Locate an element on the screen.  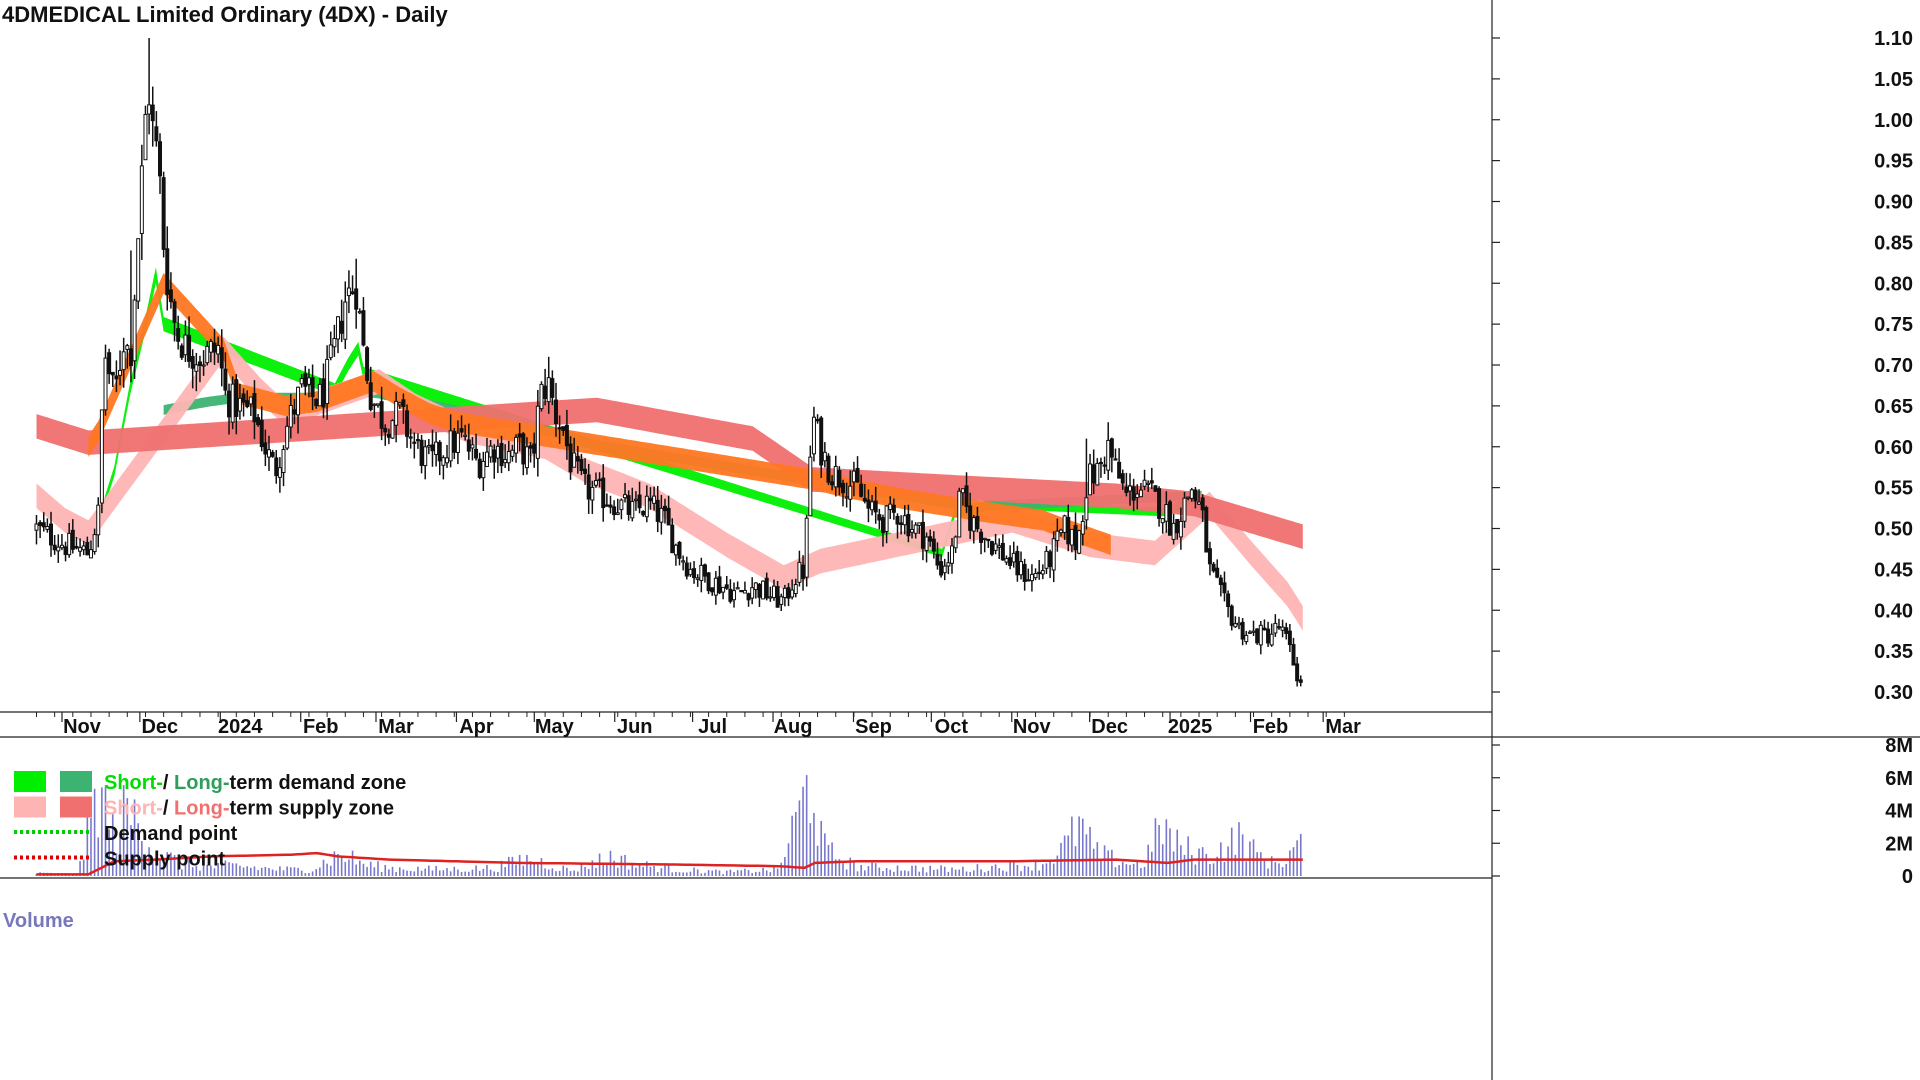
chart-title: 4DMEDICAL Limited Ordinary (4DX) - Daily is located at coordinates (225, 14).